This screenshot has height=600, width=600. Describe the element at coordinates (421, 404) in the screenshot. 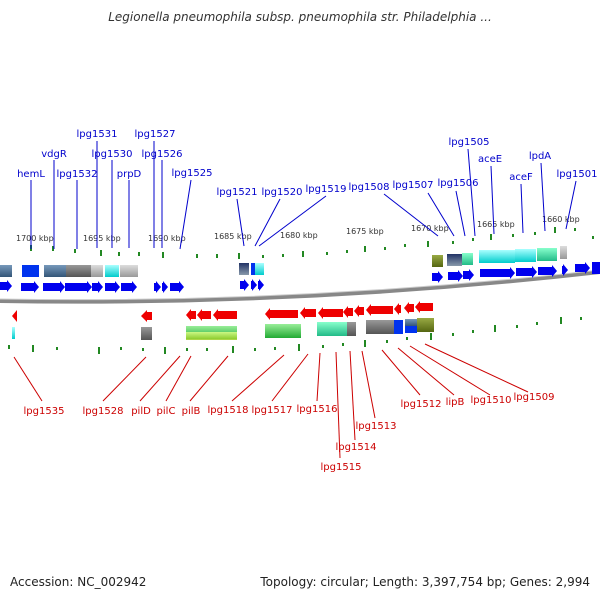

I see `gene-label-bottom: lpg1512` at that location.